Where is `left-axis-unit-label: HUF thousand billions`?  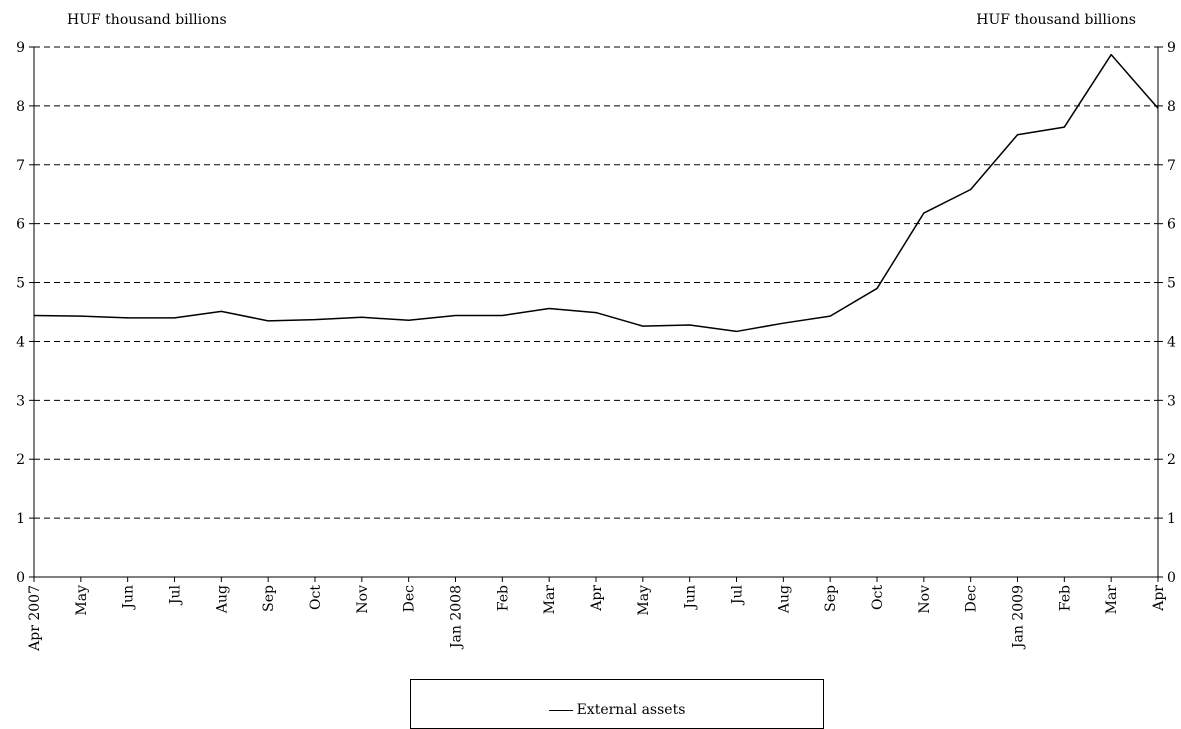
left-axis-unit-label: HUF thousand billions is located at coordinates (147, 20).